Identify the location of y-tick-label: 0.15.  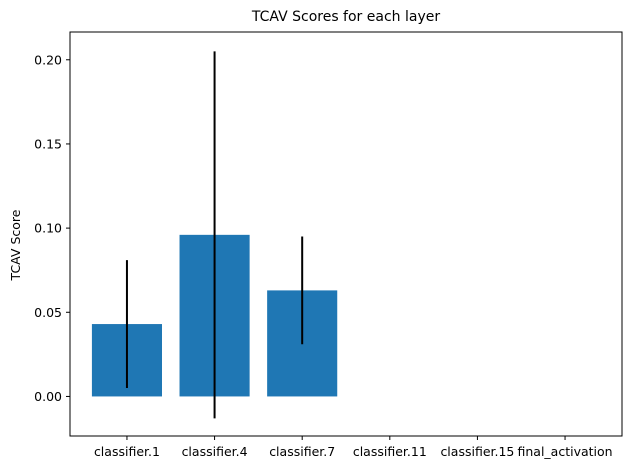
(48, 143).